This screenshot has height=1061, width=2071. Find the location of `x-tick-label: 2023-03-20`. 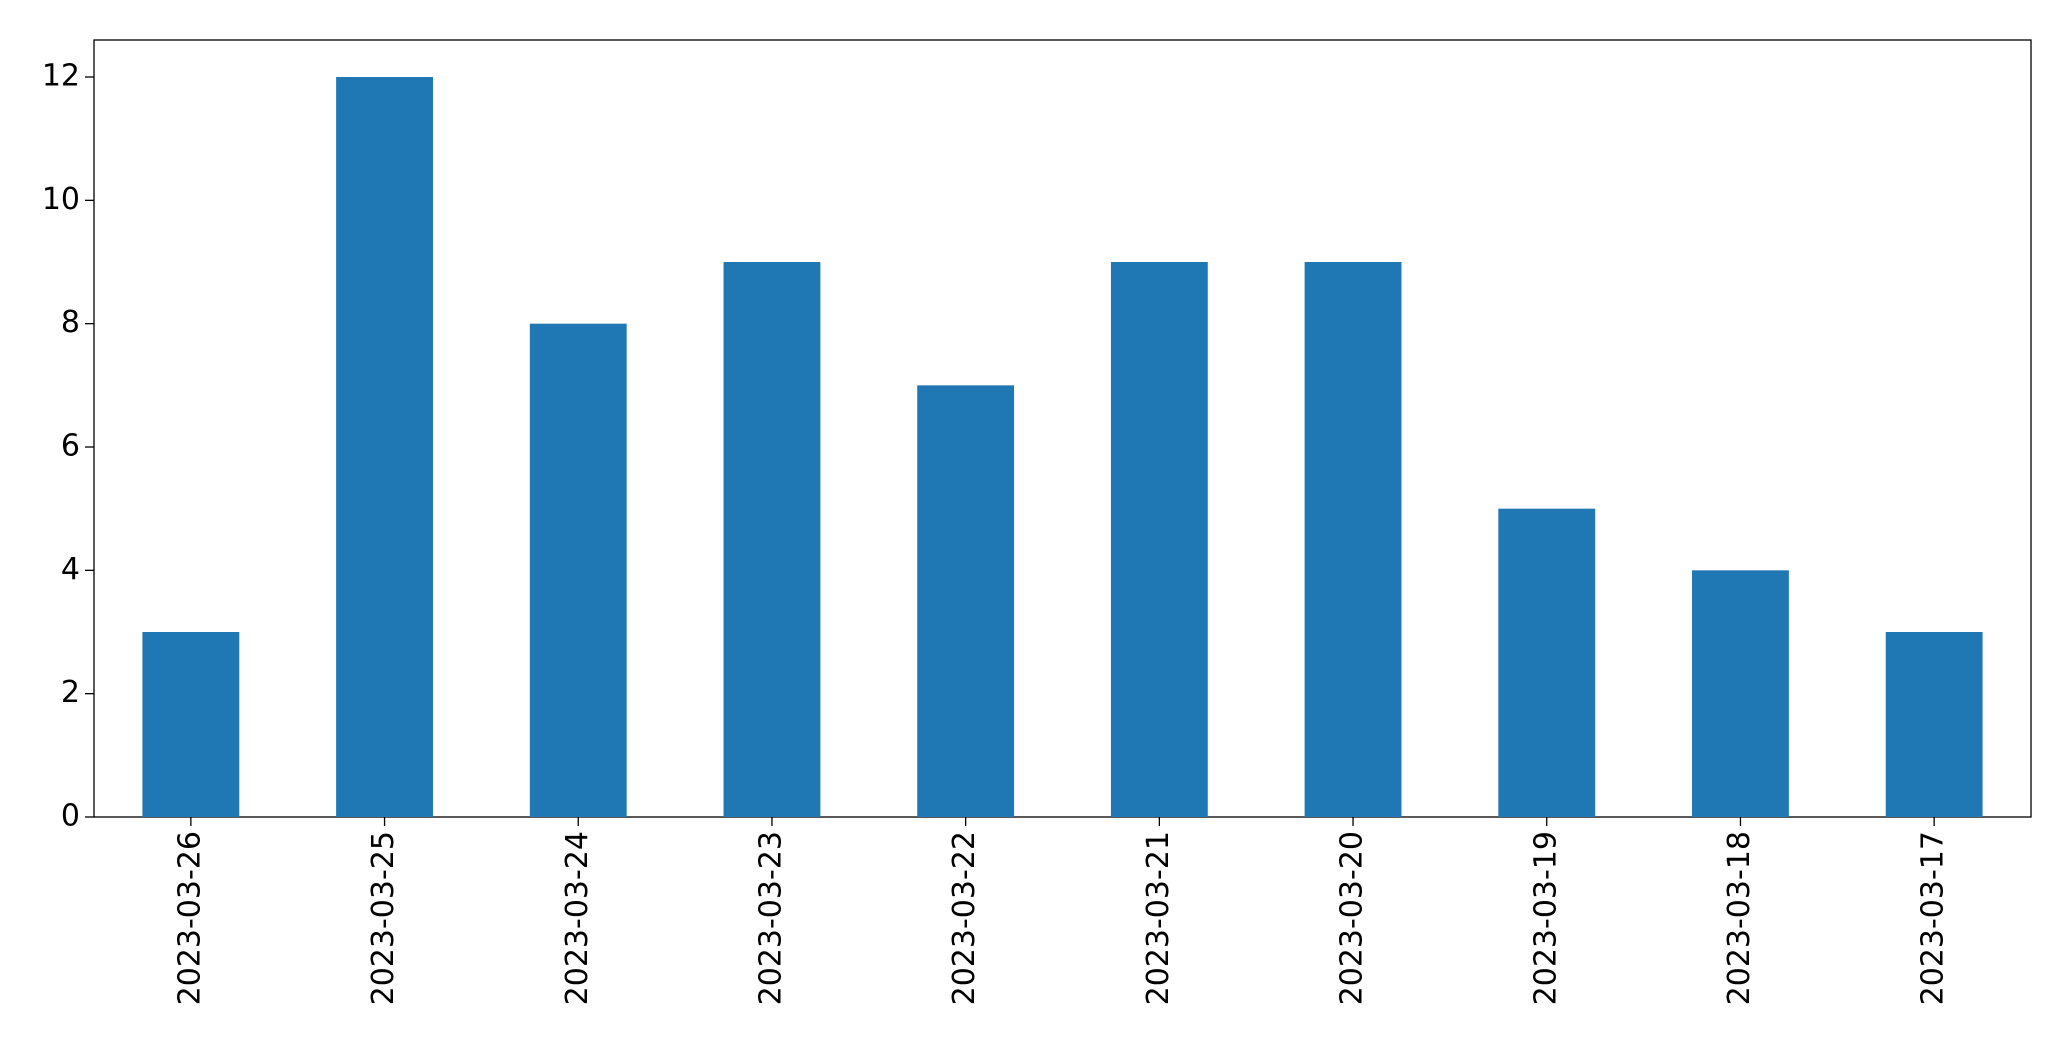

x-tick-label: 2023-03-20 is located at coordinates (1352, 918).